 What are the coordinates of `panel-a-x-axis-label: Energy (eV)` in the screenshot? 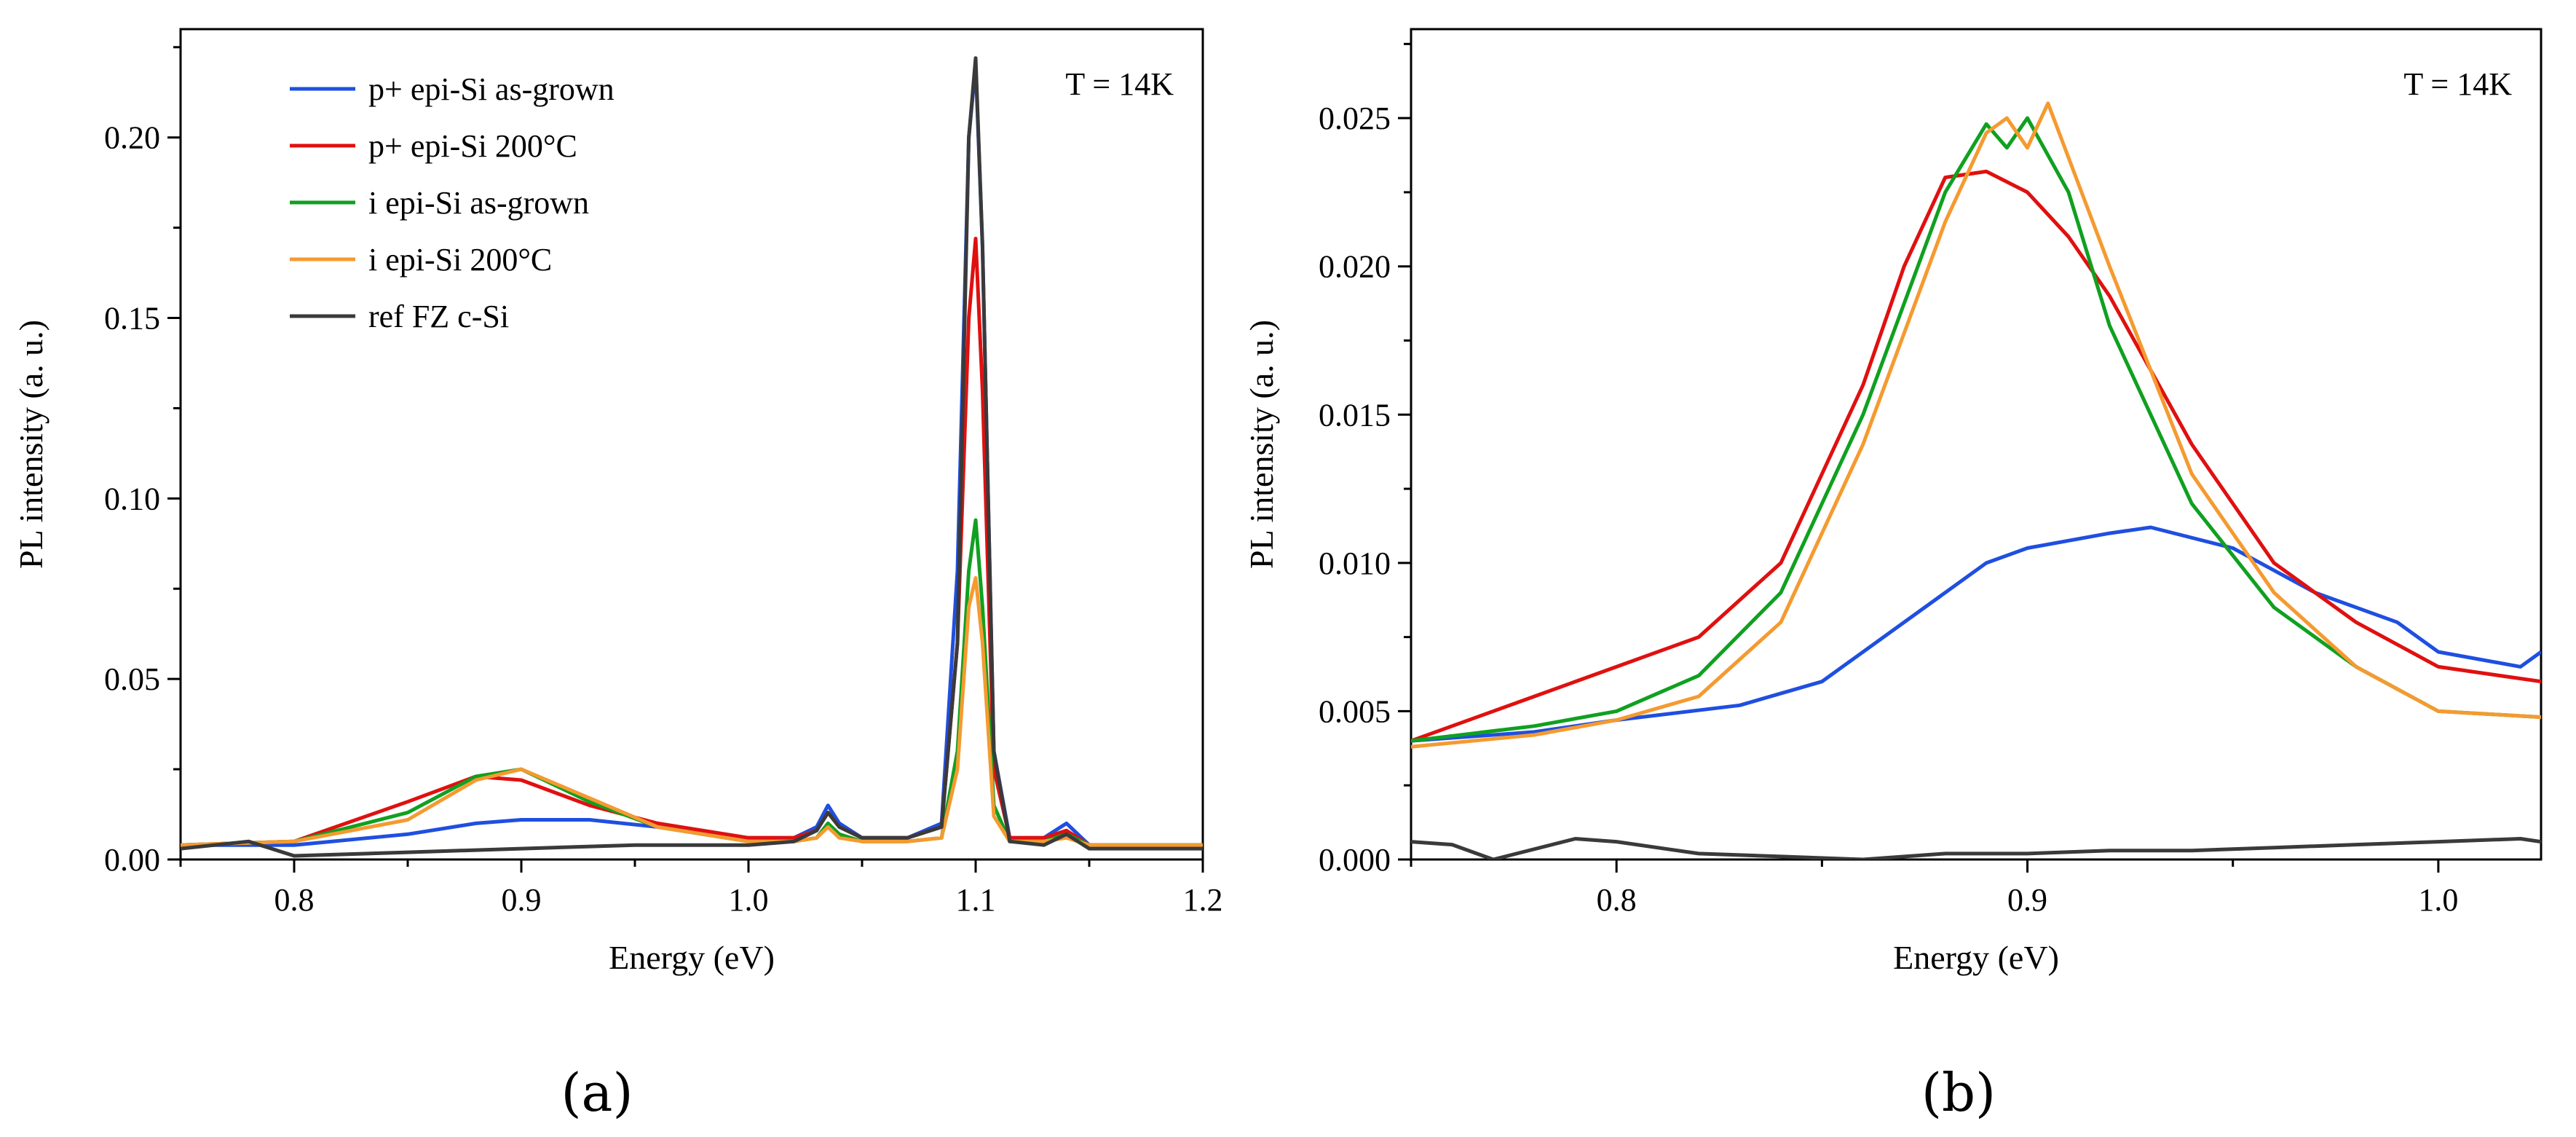 It's located at (692, 957).